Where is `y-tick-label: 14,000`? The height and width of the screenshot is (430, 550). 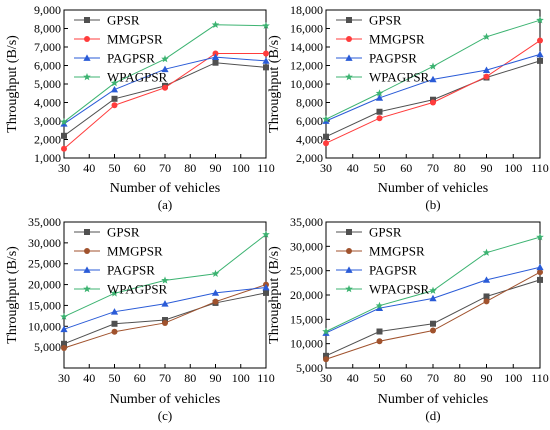
y-tick-label: 14,000 is located at coordinates (306, 47).